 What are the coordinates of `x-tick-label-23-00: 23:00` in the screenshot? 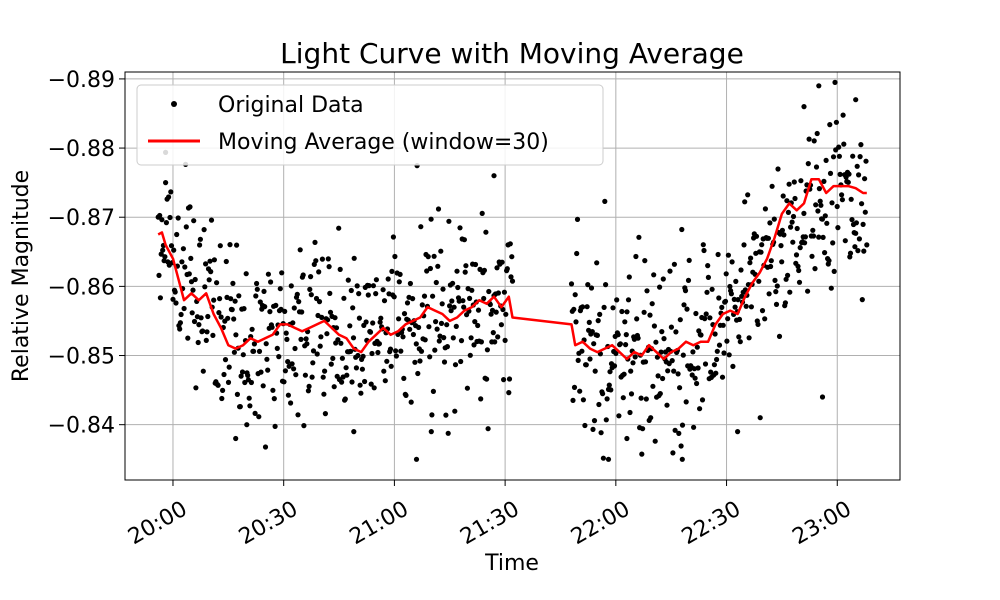 It's located at (821, 523).